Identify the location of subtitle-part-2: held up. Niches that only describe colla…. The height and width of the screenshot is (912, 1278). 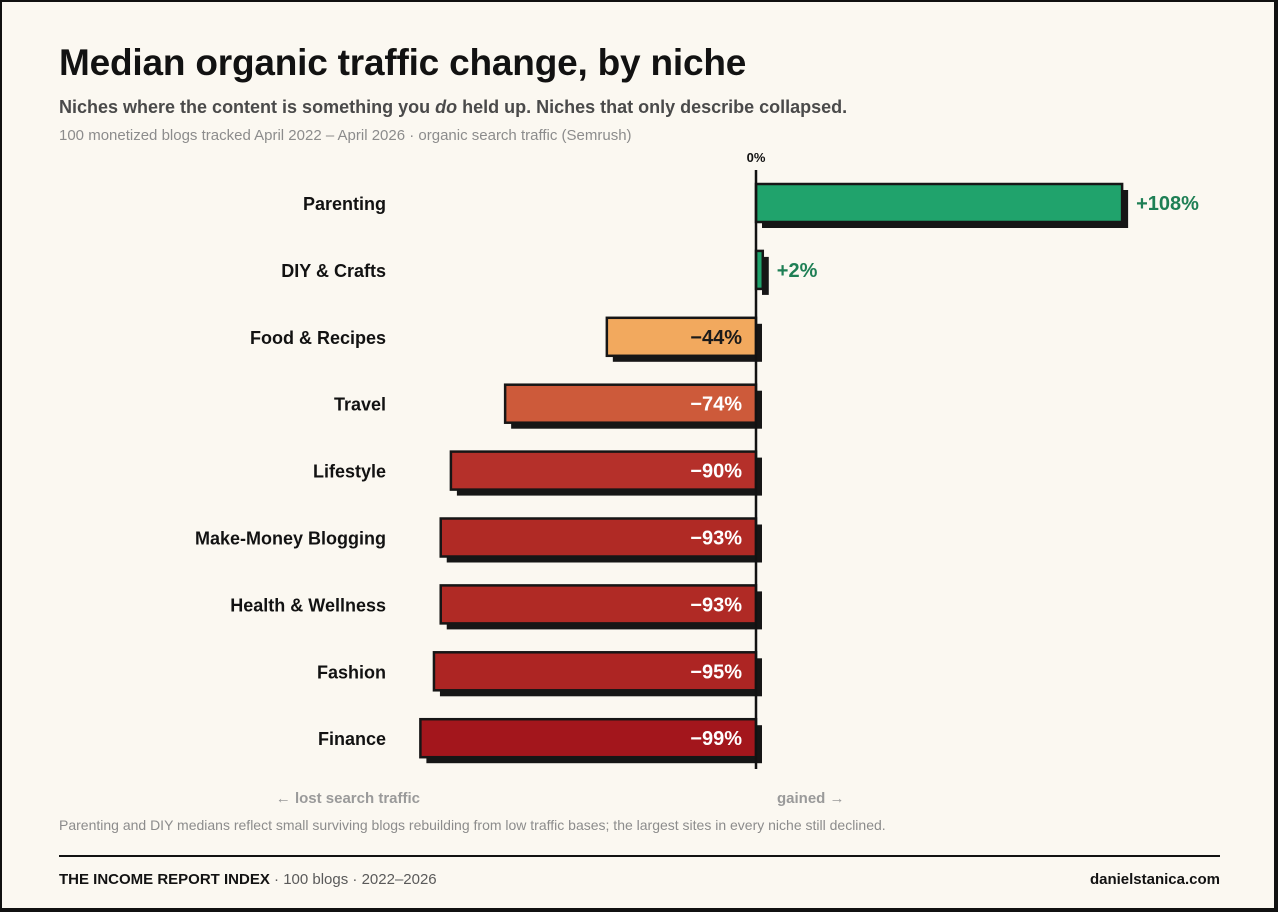
(652, 107).